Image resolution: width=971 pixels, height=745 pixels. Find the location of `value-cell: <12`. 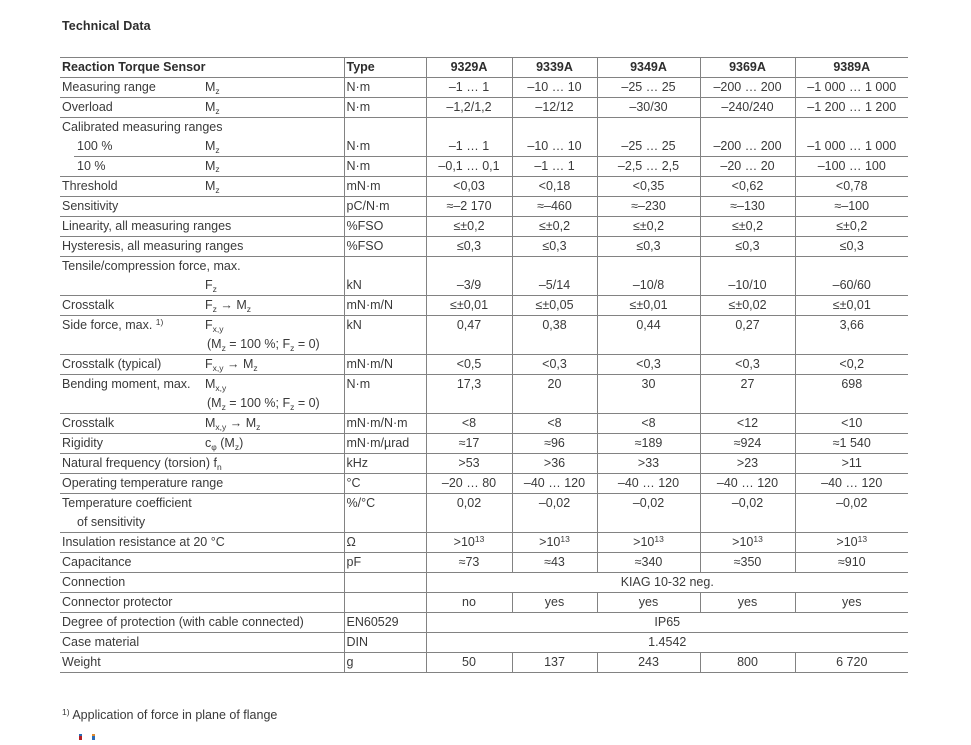

value-cell: <12 is located at coordinates (747, 423).